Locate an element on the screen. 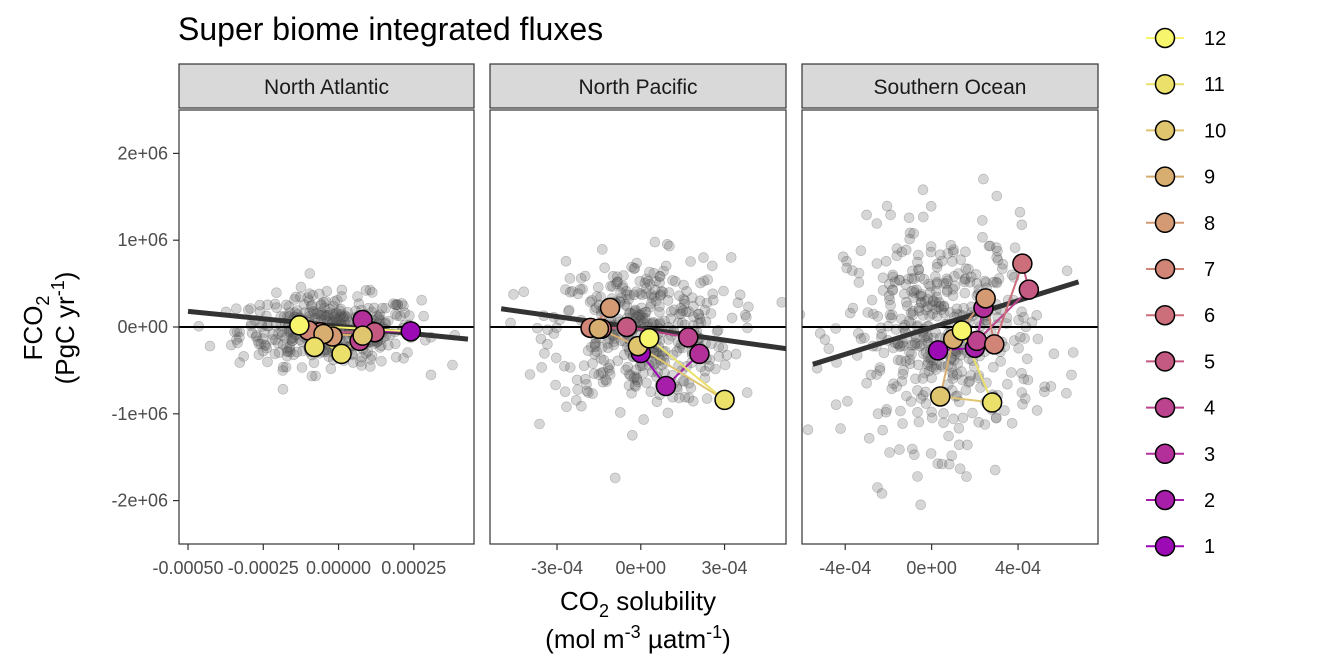  legend-label: 2 is located at coordinates (1209, 501).